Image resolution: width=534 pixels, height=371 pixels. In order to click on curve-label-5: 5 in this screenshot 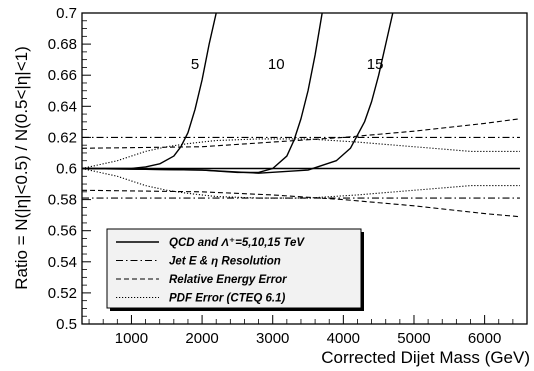, I will do `click(195, 64)`.